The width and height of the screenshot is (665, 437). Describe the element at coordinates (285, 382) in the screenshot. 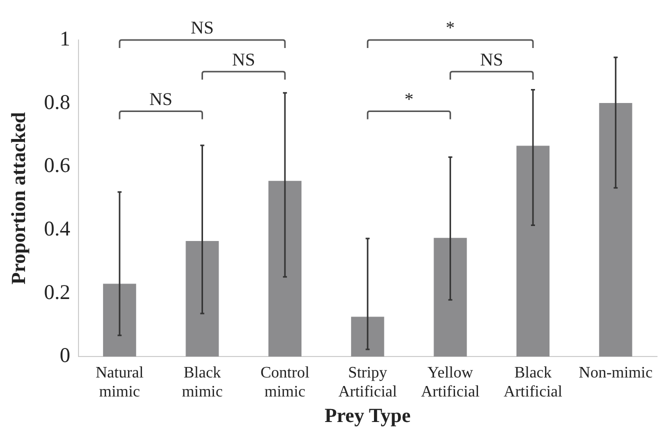

I see `x-tick-label: Control mimic` at that location.